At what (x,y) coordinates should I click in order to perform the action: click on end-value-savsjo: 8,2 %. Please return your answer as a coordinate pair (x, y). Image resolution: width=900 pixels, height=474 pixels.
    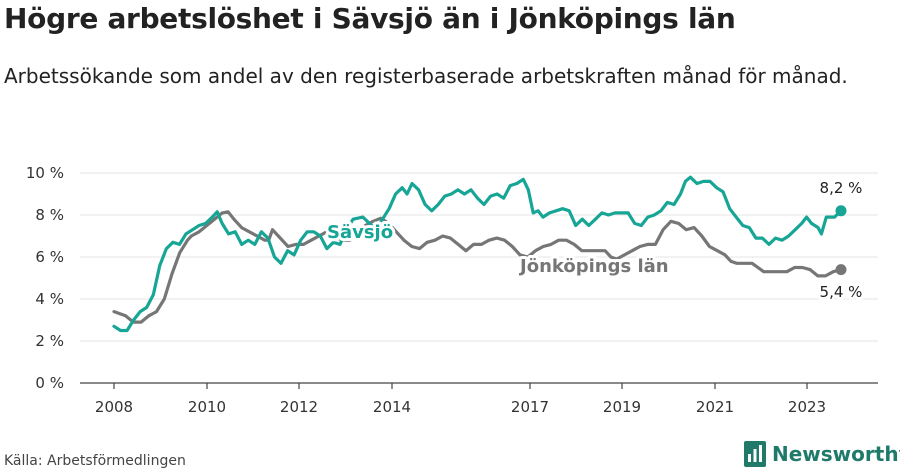
    Looking at the image, I should click on (841, 188).